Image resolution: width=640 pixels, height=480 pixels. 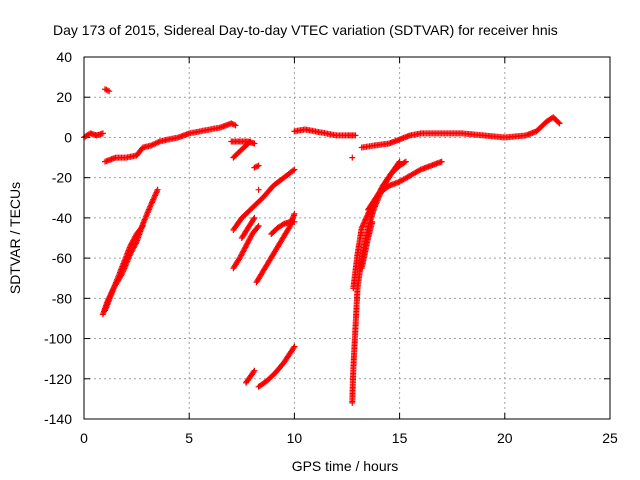 What do you see at coordinates (243, 142) in the screenshot?
I see `series-arc-d` at bounding box center [243, 142].